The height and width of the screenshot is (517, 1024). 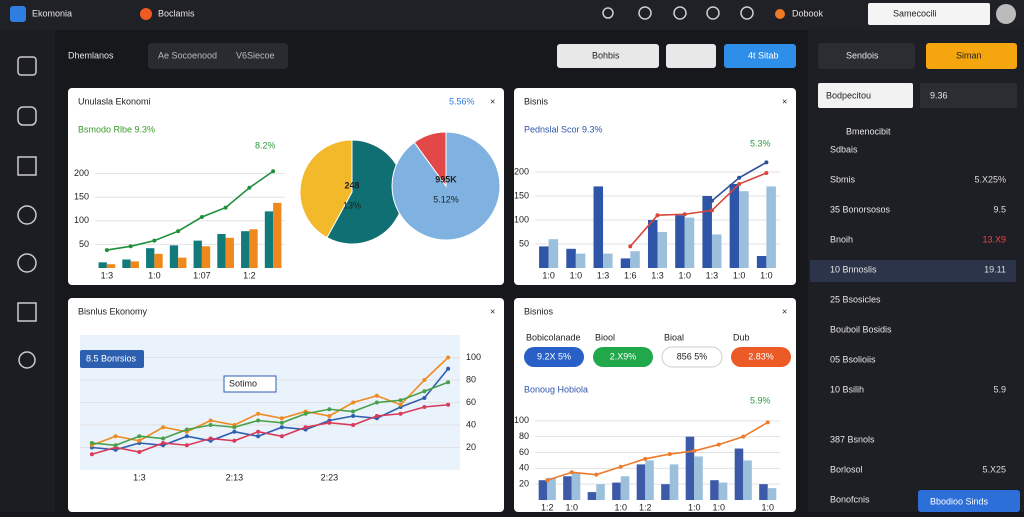 What do you see at coordinates (553, 337) in the screenshot?
I see `pill-label: Bobicolanade` at bounding box center [553, 337].